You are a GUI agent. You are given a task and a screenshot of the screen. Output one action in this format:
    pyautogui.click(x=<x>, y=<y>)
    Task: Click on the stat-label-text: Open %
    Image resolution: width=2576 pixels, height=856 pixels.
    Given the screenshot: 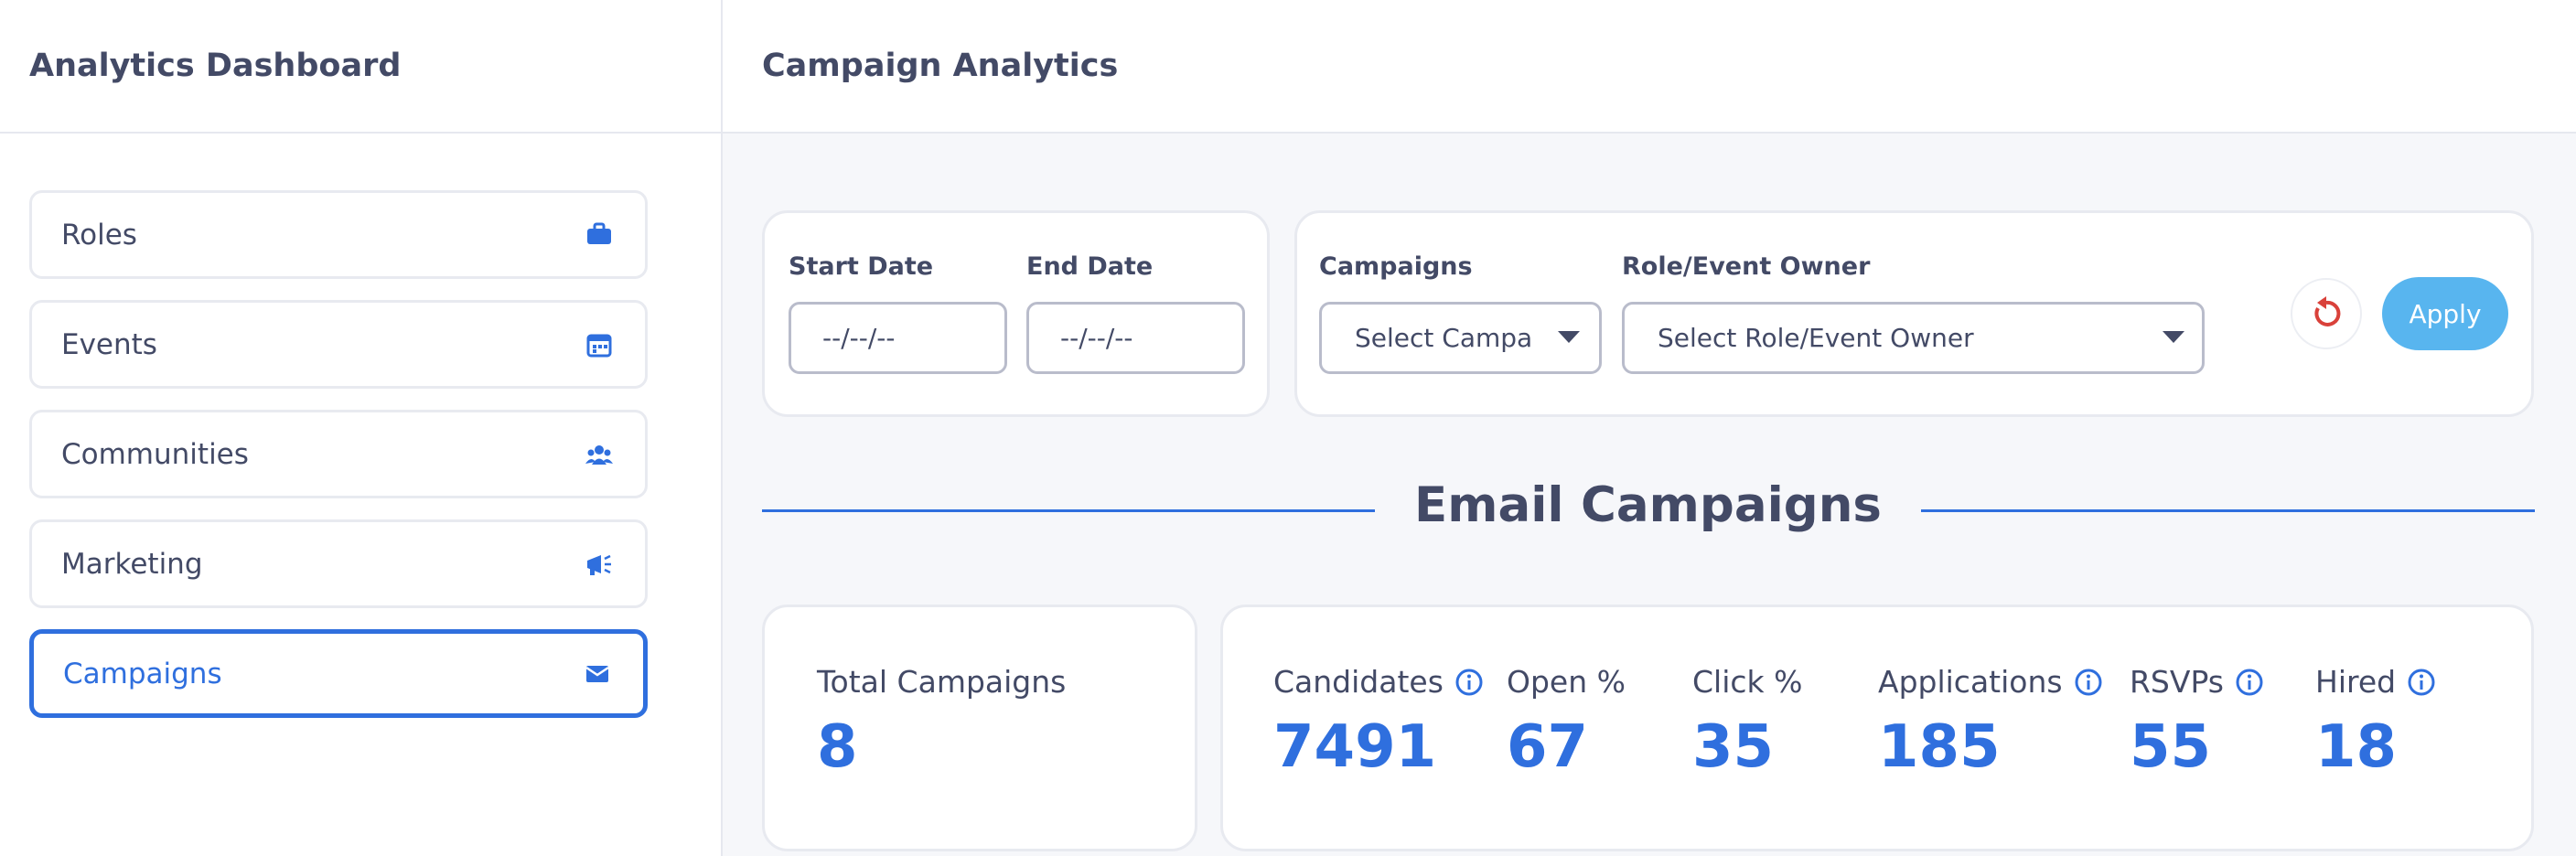 What is the action you would take?
    pyautogui.click(x=1566, y=682)
    